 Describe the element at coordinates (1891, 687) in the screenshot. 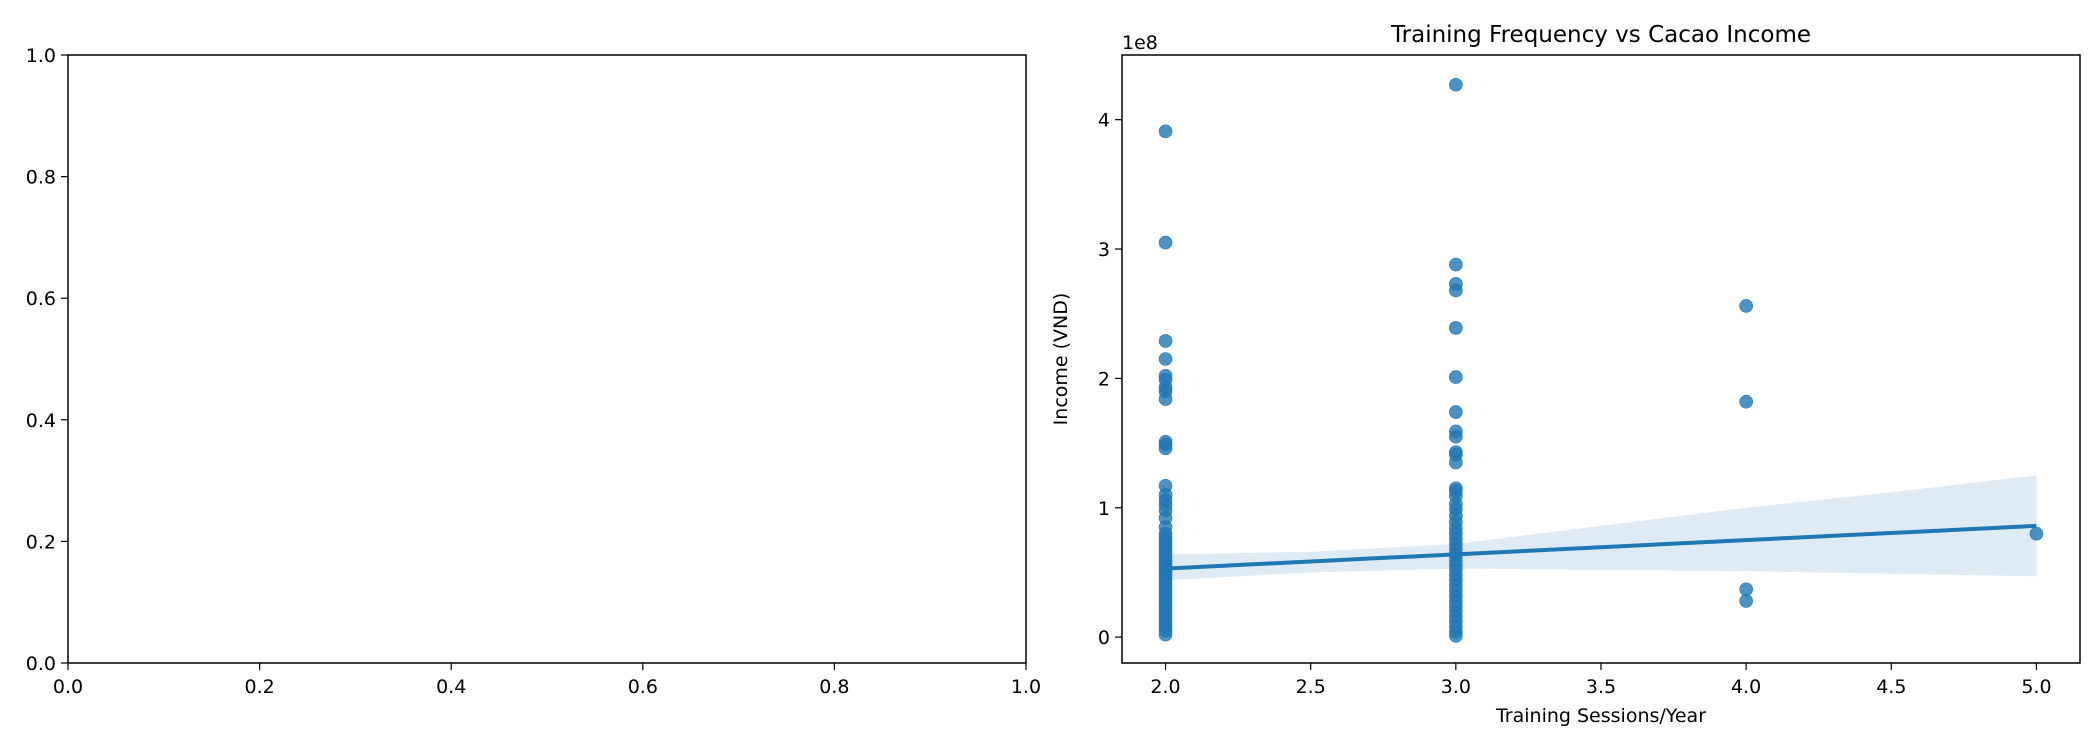

I see `right-axes-x-tick-label: 4.5` at that location.